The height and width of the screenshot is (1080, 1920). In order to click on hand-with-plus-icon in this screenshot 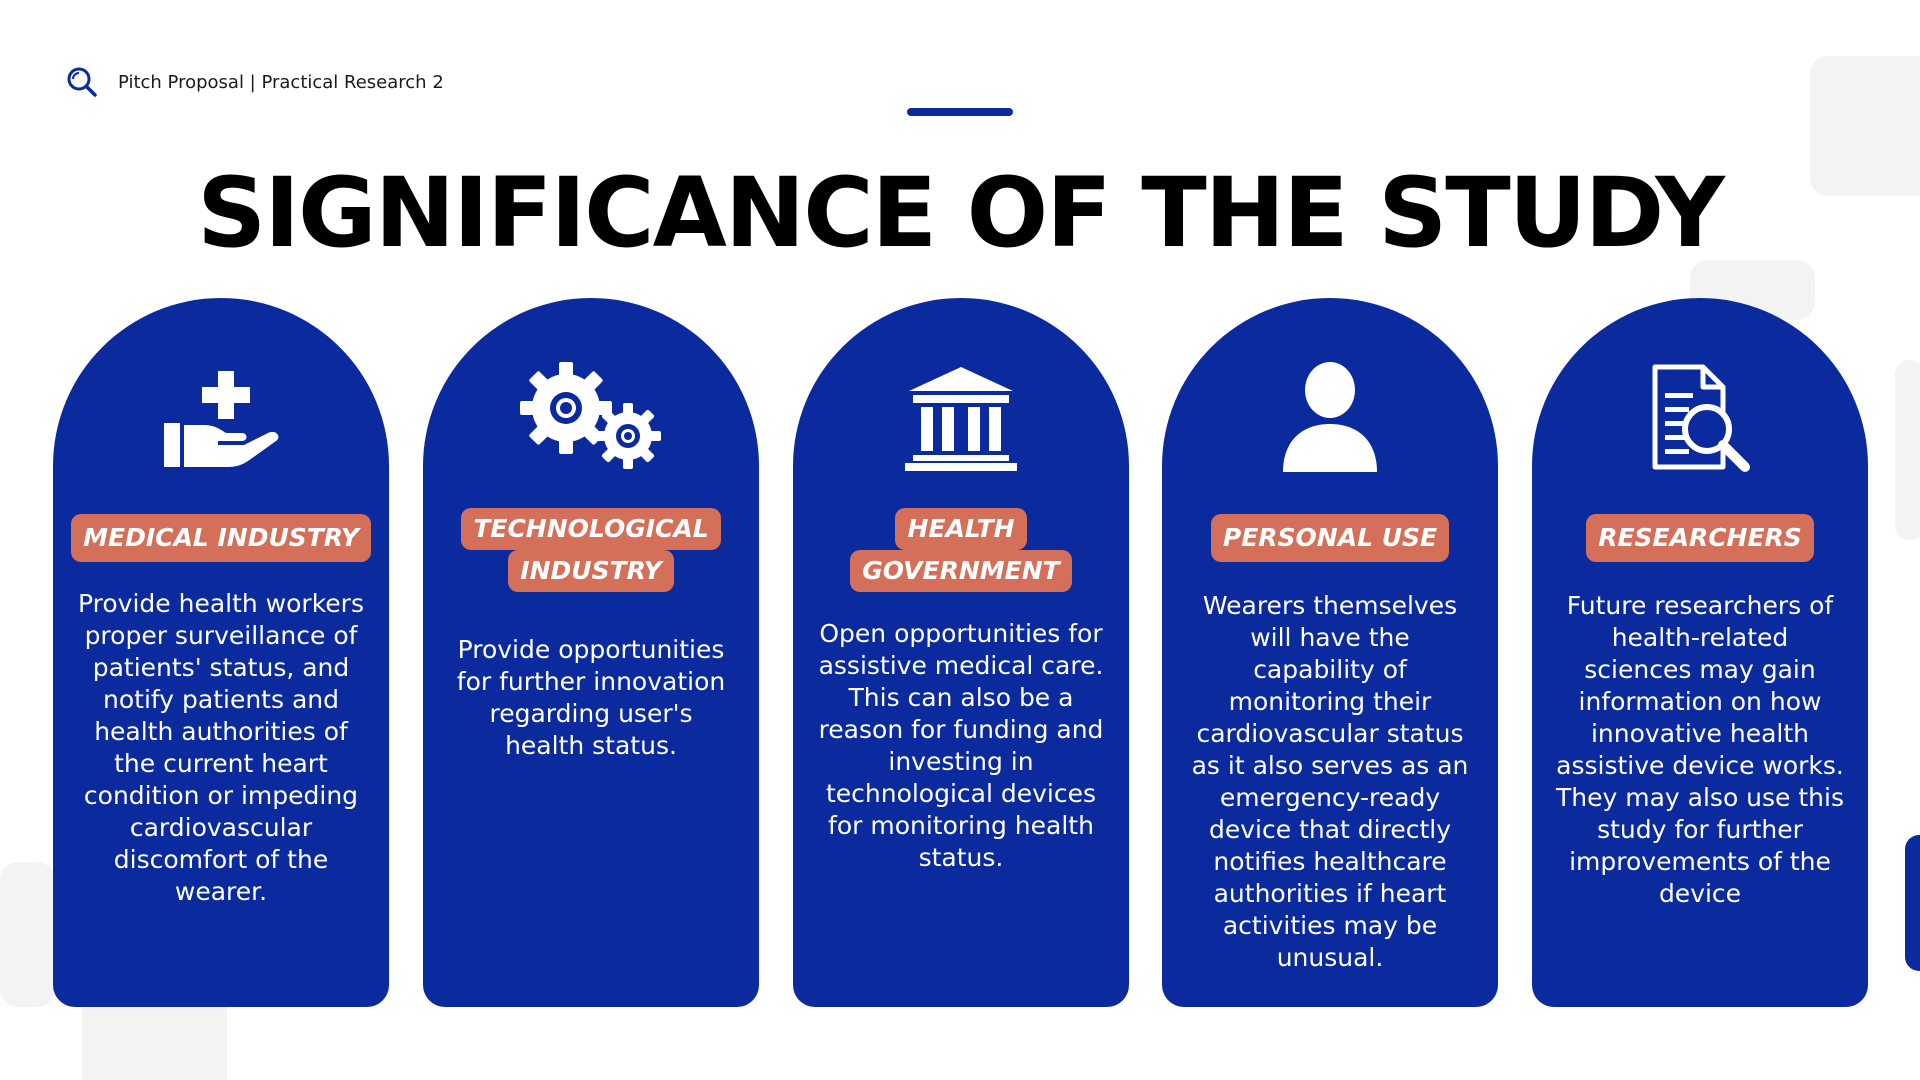, I will do `click(221, 420)`.